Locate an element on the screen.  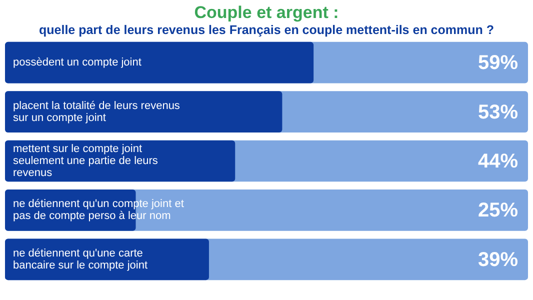
y-tick-label: ne détiennent qu'une carte bancaire sur le compte joint is located at coordinates (80, 259).